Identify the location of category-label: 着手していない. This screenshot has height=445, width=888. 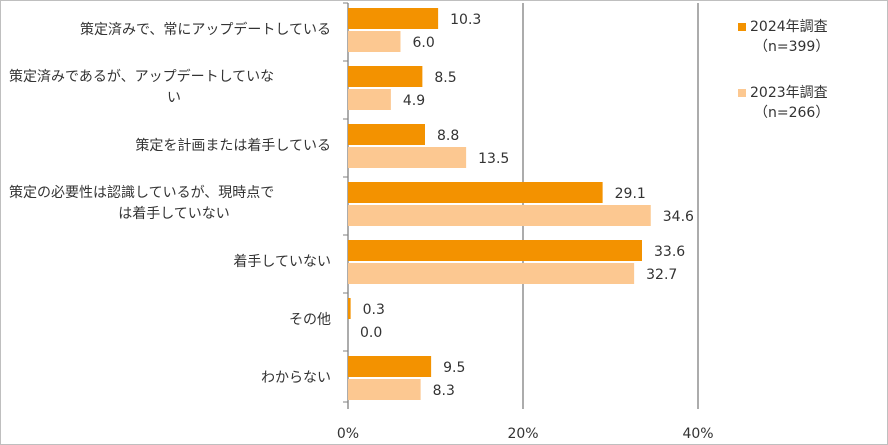
(282, 261).